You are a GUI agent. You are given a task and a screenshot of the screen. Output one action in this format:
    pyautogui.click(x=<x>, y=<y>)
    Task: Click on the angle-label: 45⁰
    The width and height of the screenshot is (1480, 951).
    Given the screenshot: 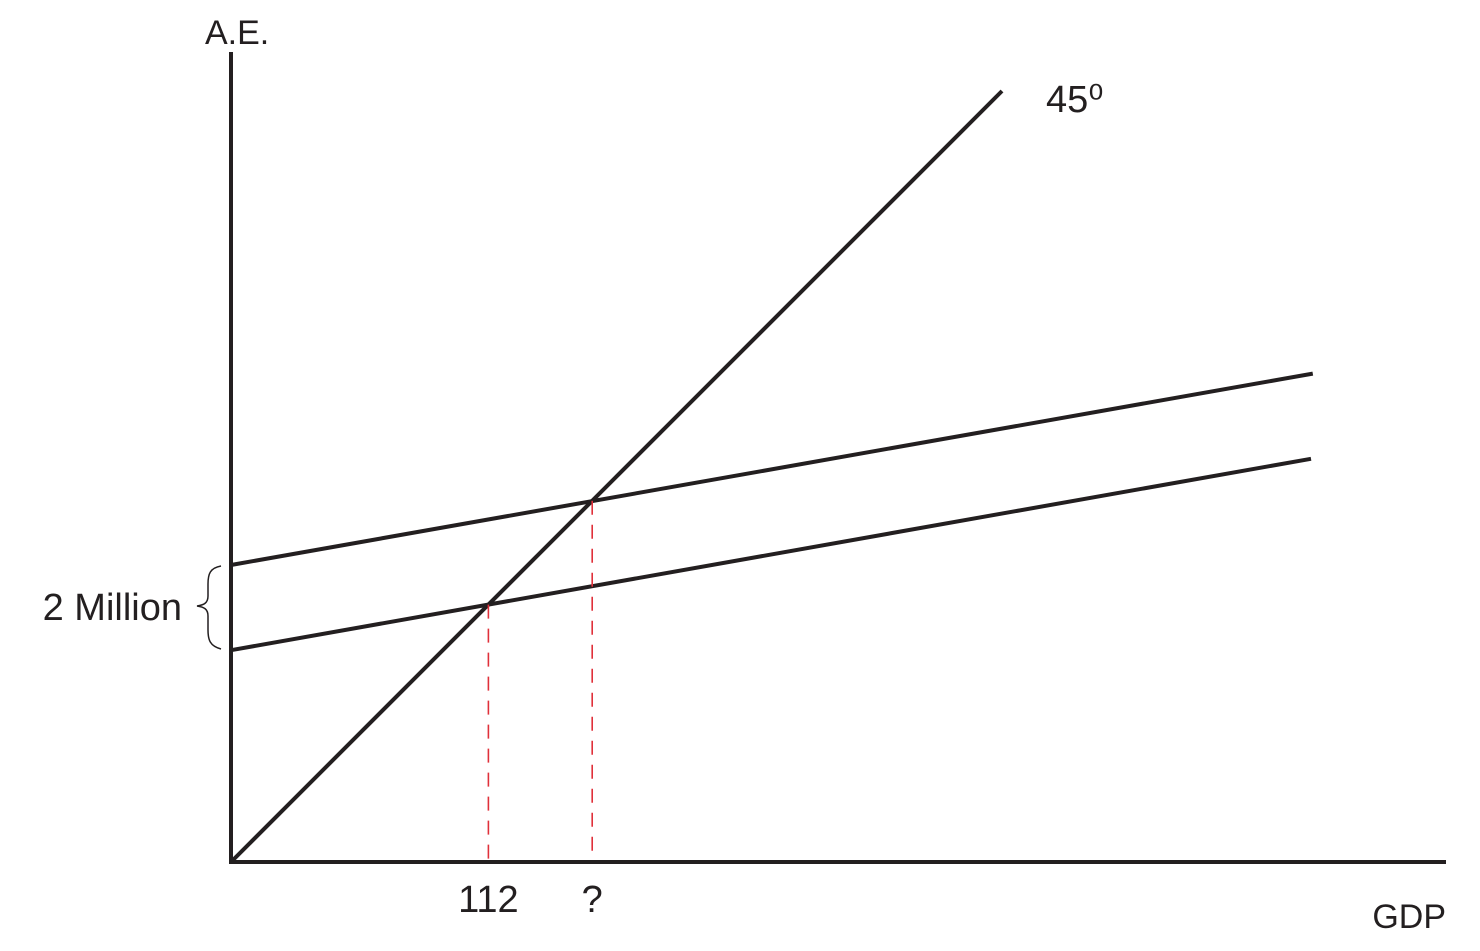 What is the action you would take?
    pyautogui.click(x=1075, y=100)
    